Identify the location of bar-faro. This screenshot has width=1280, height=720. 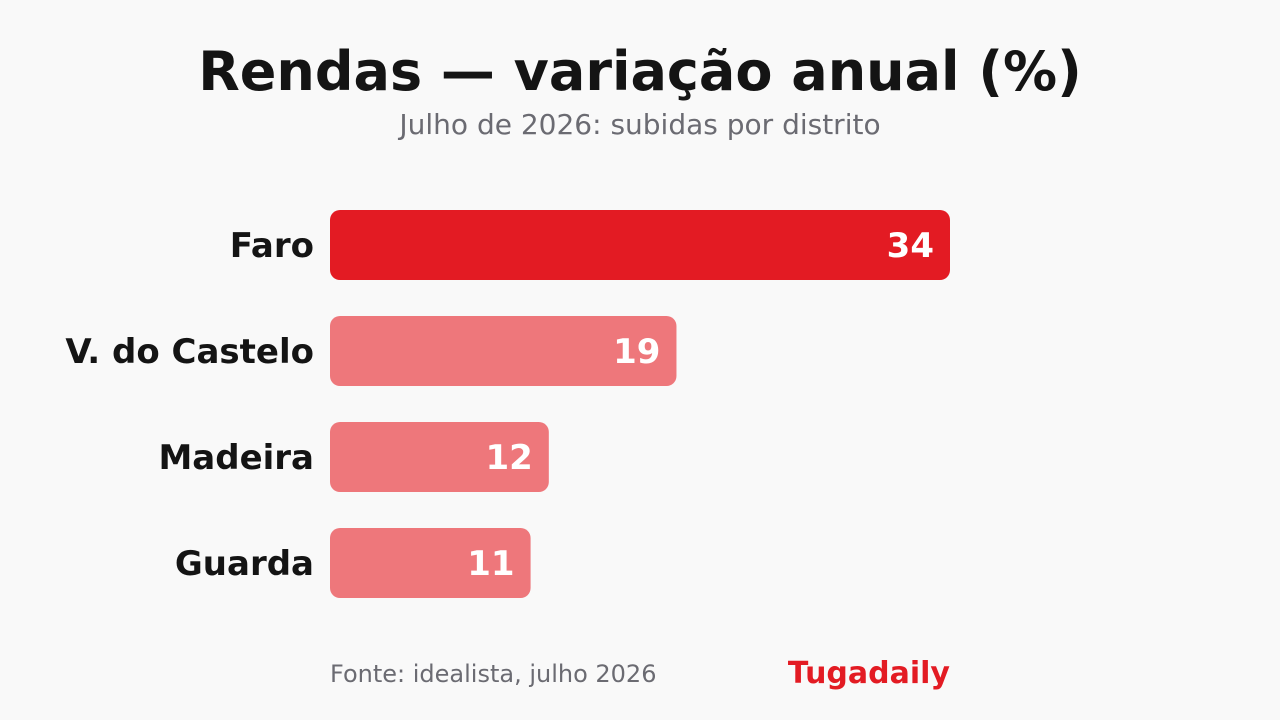
(640, 245).